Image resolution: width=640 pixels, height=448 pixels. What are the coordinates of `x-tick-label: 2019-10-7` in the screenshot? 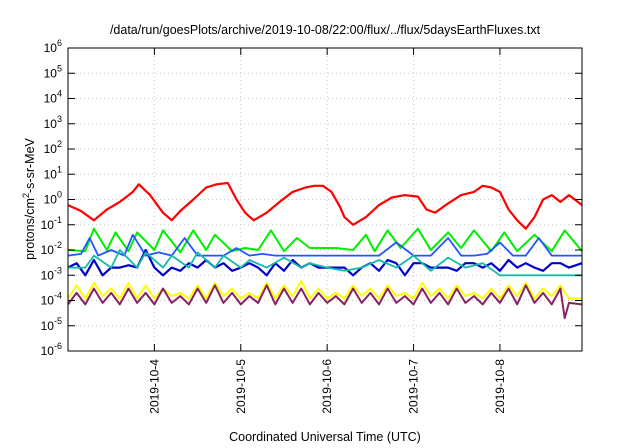 It's located at (414, 386).